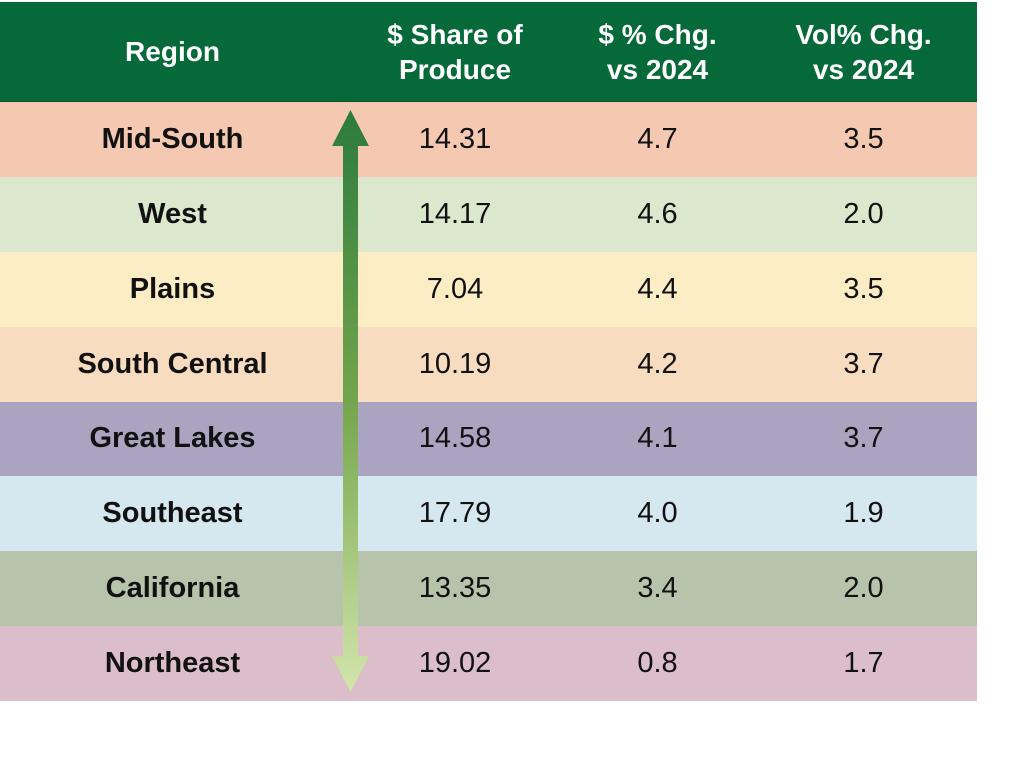  I want to click on dollar-chg-value: 4.1, so click(657, 438).